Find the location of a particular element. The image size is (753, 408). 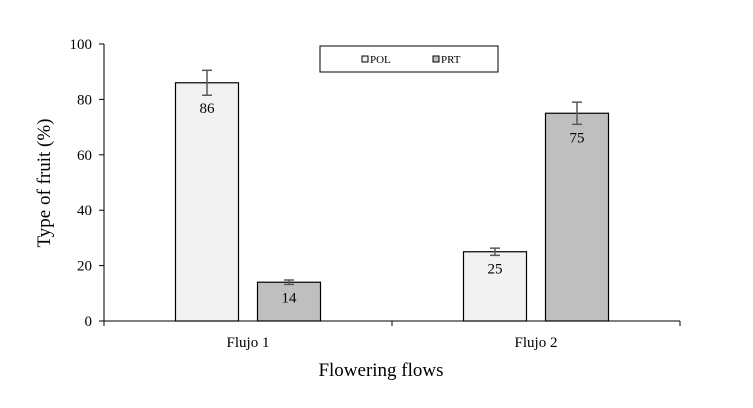

data-label-prt-1: 14 is located at coordinates (290, 298).